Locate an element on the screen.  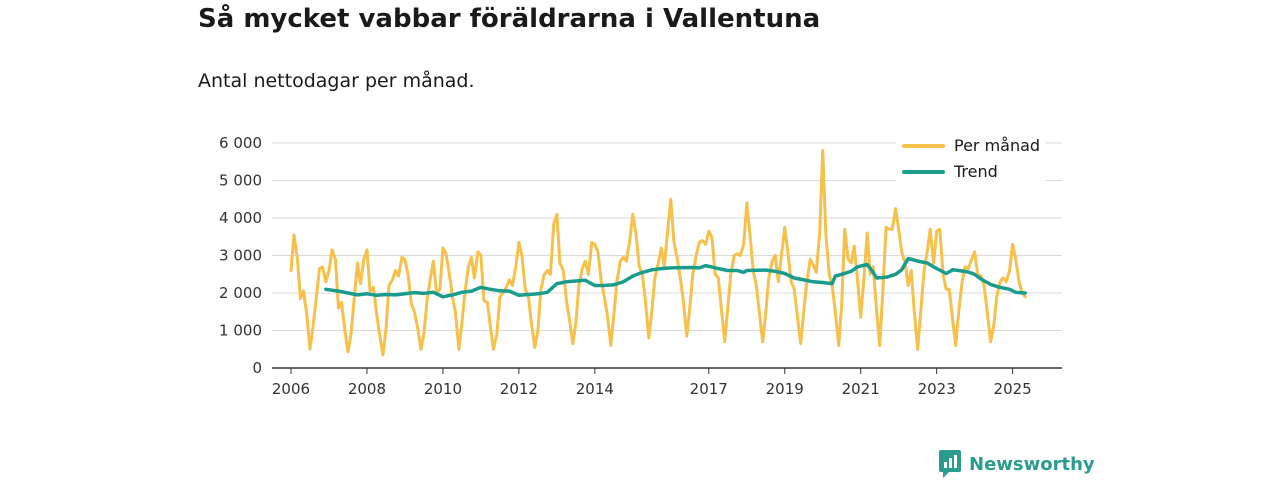
y-tick-label: 4 000 is located at coordinates (240, 218).